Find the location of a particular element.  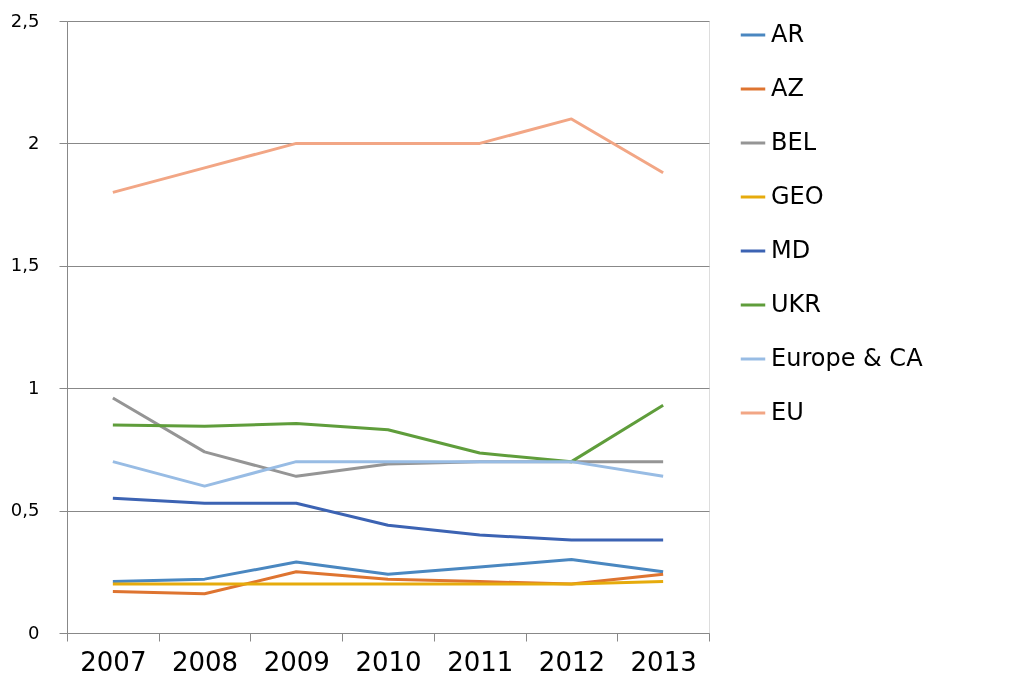

y-tick-label: 1,5 is located at coordinates (25, 265).